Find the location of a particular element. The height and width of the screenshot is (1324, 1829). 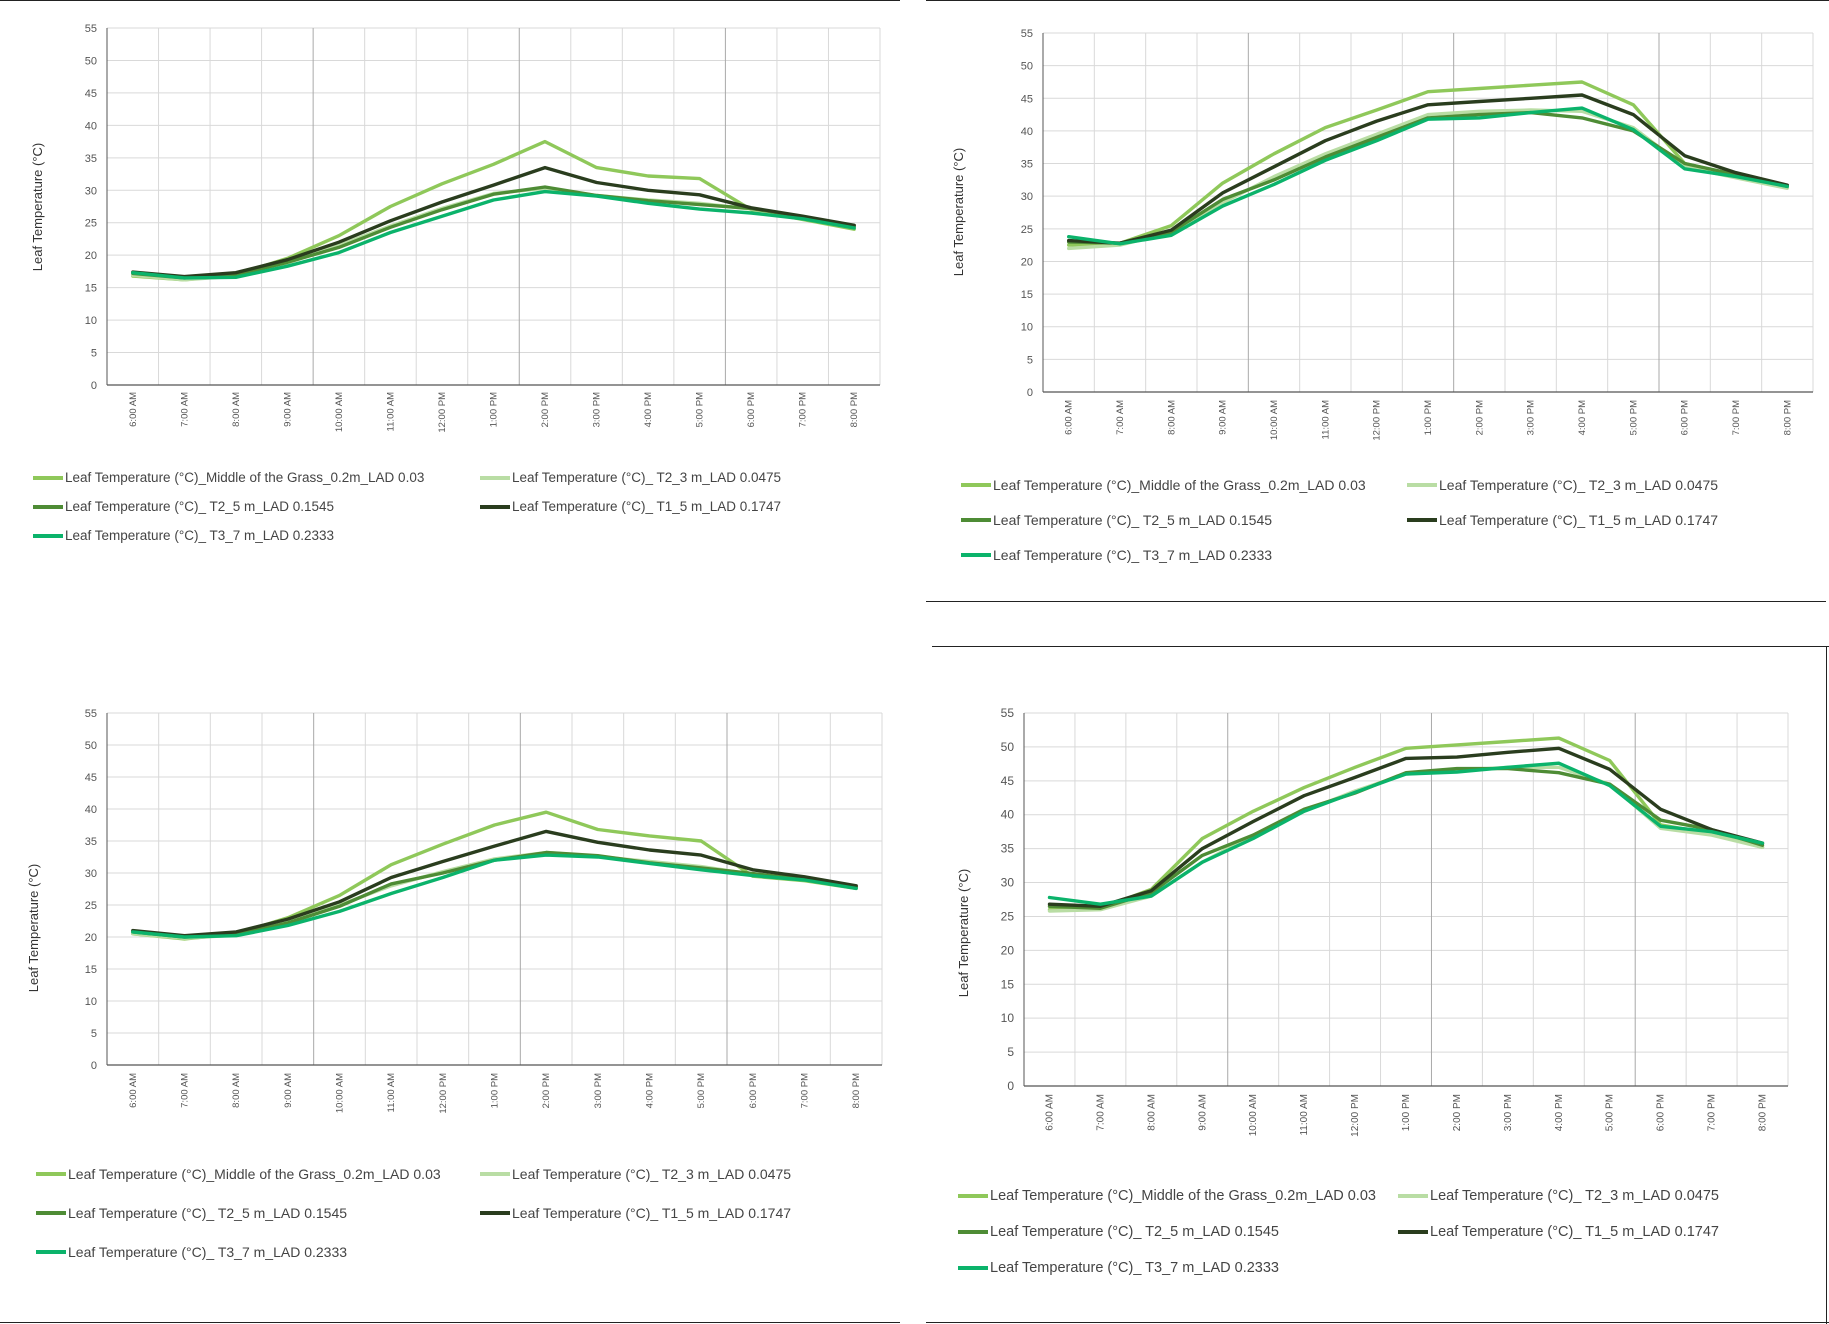

grid is located at coordinates (494, 889).